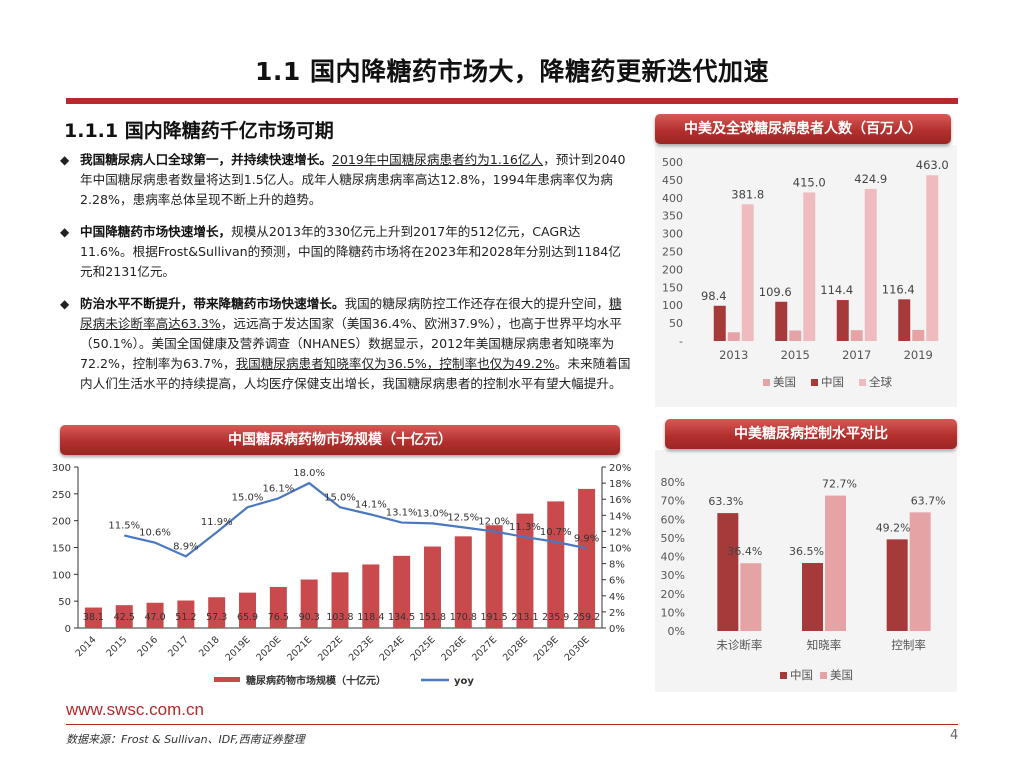 The height and width of the screenshot is (768, 1024). Describe the element at coordinates (433, 513) in the screenshot. I see `yoy-label: 13.0%` at that location.